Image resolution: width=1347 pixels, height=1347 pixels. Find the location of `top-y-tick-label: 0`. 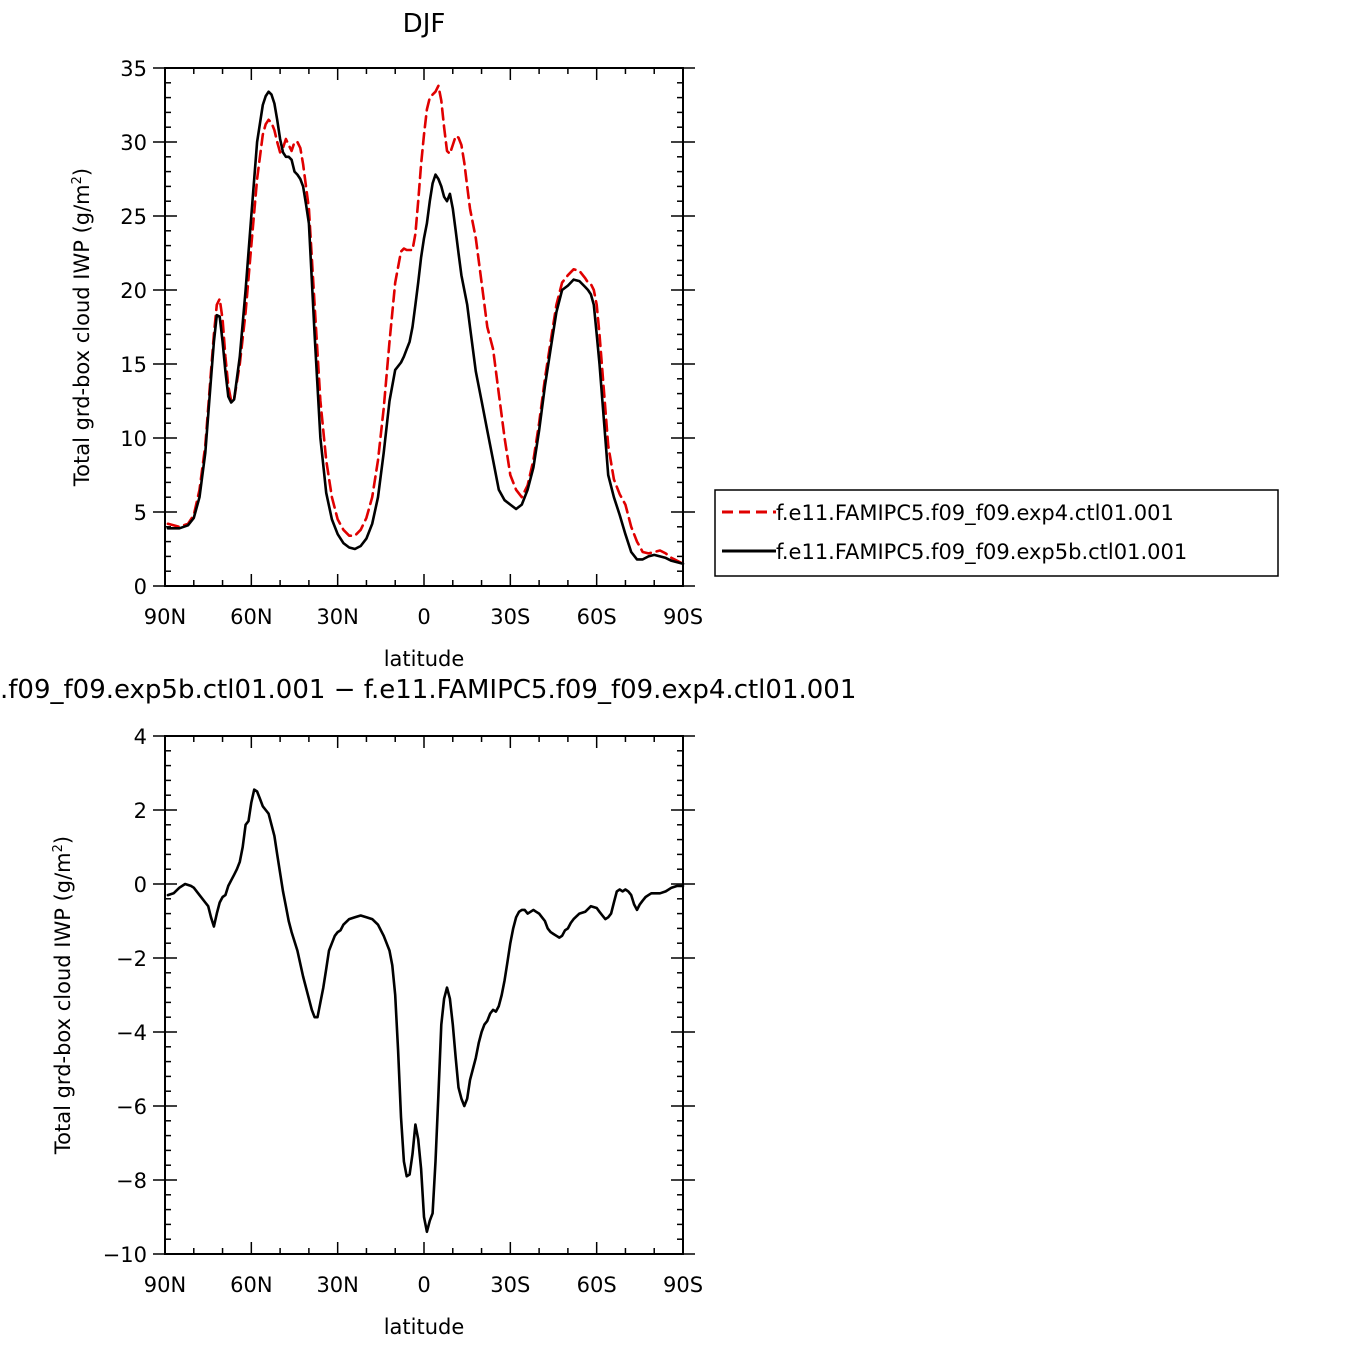

top-y-tick-label: 0 is located at coordinates (140, 587).